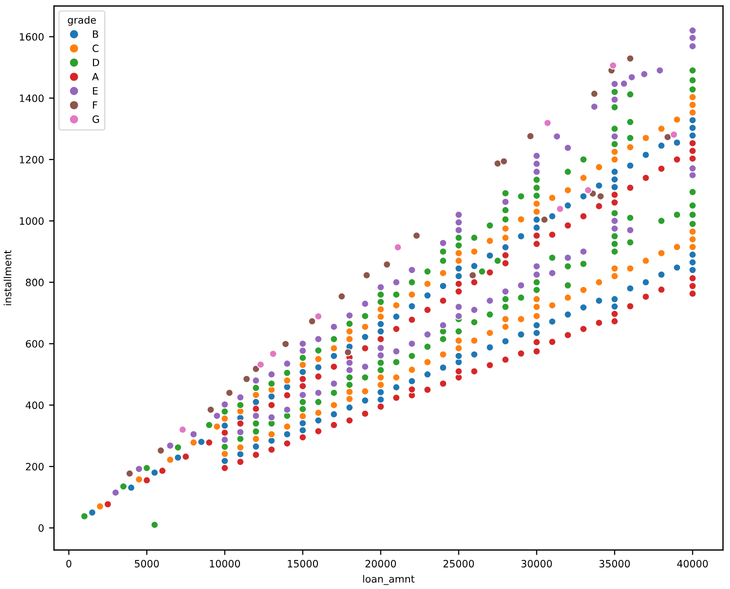  Describe the element at coordinates (35, 466) in the screenshot. I see `y-tick-label: 200` at that location.